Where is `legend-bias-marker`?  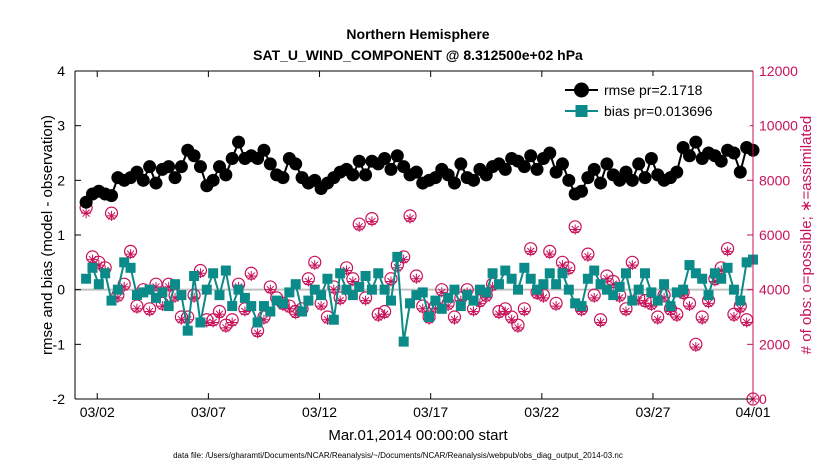
legend-bias-marker is located at coordinates (581, 111).